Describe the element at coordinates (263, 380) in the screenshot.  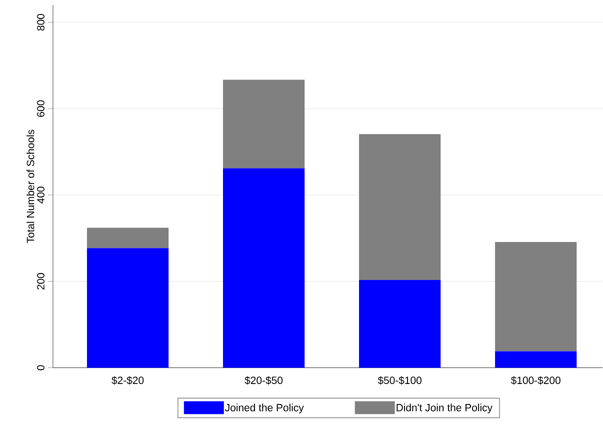
I see `x-tick-label: $20-$50` at that location.